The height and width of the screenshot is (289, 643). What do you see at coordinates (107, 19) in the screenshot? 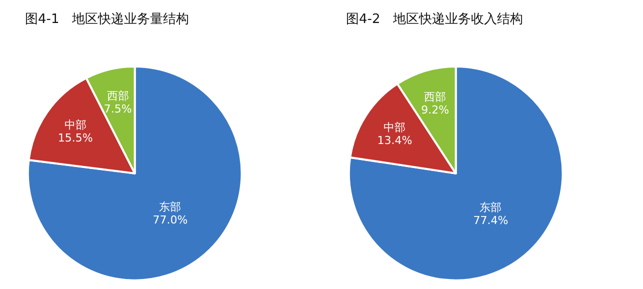
I see `chart-title: 图4-1 地区快递业务量结构` at bounding box center [107, 19].